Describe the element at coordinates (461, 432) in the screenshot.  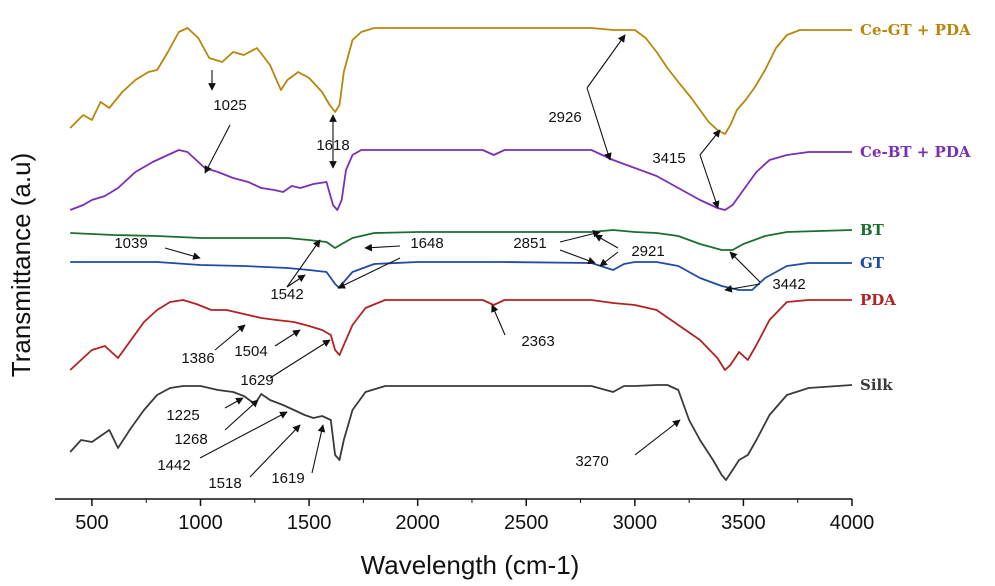
I see `series-line-silk` at that location.